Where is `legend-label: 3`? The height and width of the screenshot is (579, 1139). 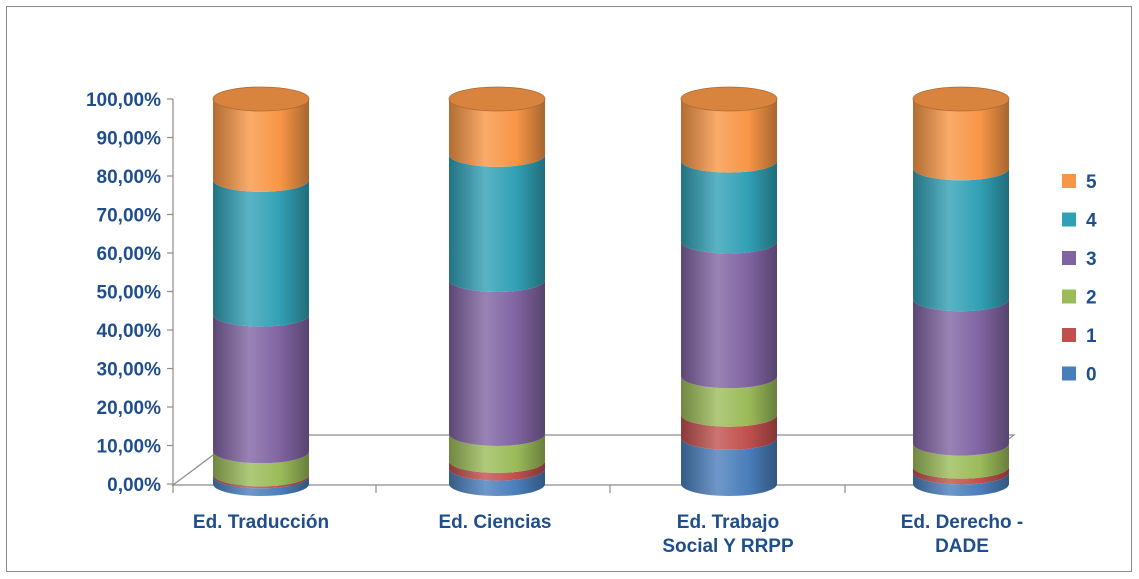 legend-label: 3 is located at coordinates (1091, 259).